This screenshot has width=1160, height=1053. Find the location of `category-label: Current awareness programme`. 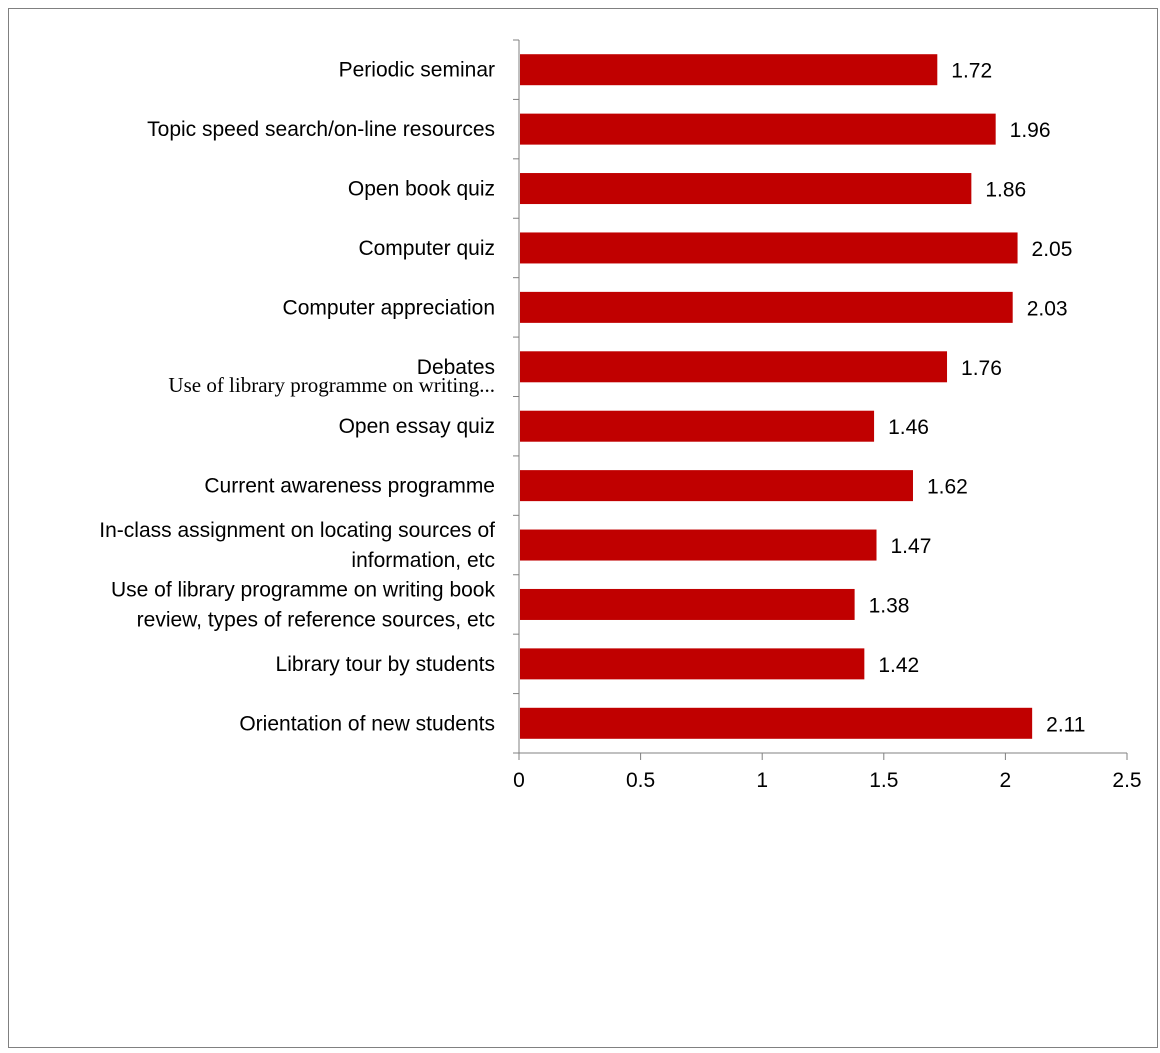

category-label: Current awareness programme is located at coordinates (349, 486).